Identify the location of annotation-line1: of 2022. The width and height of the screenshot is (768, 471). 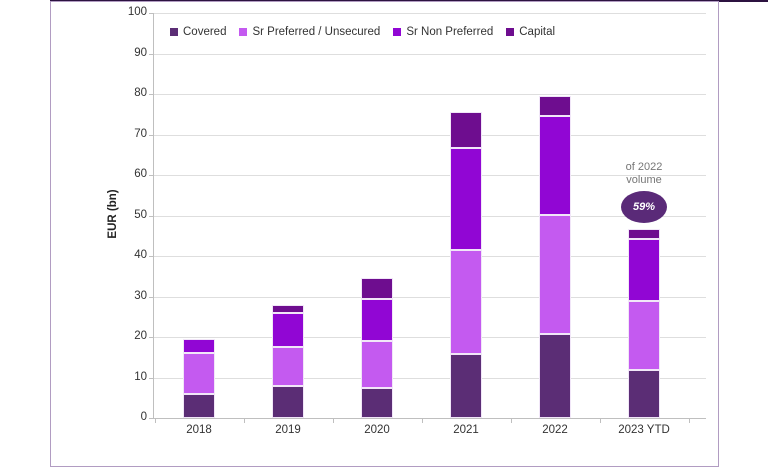
(644, 167).